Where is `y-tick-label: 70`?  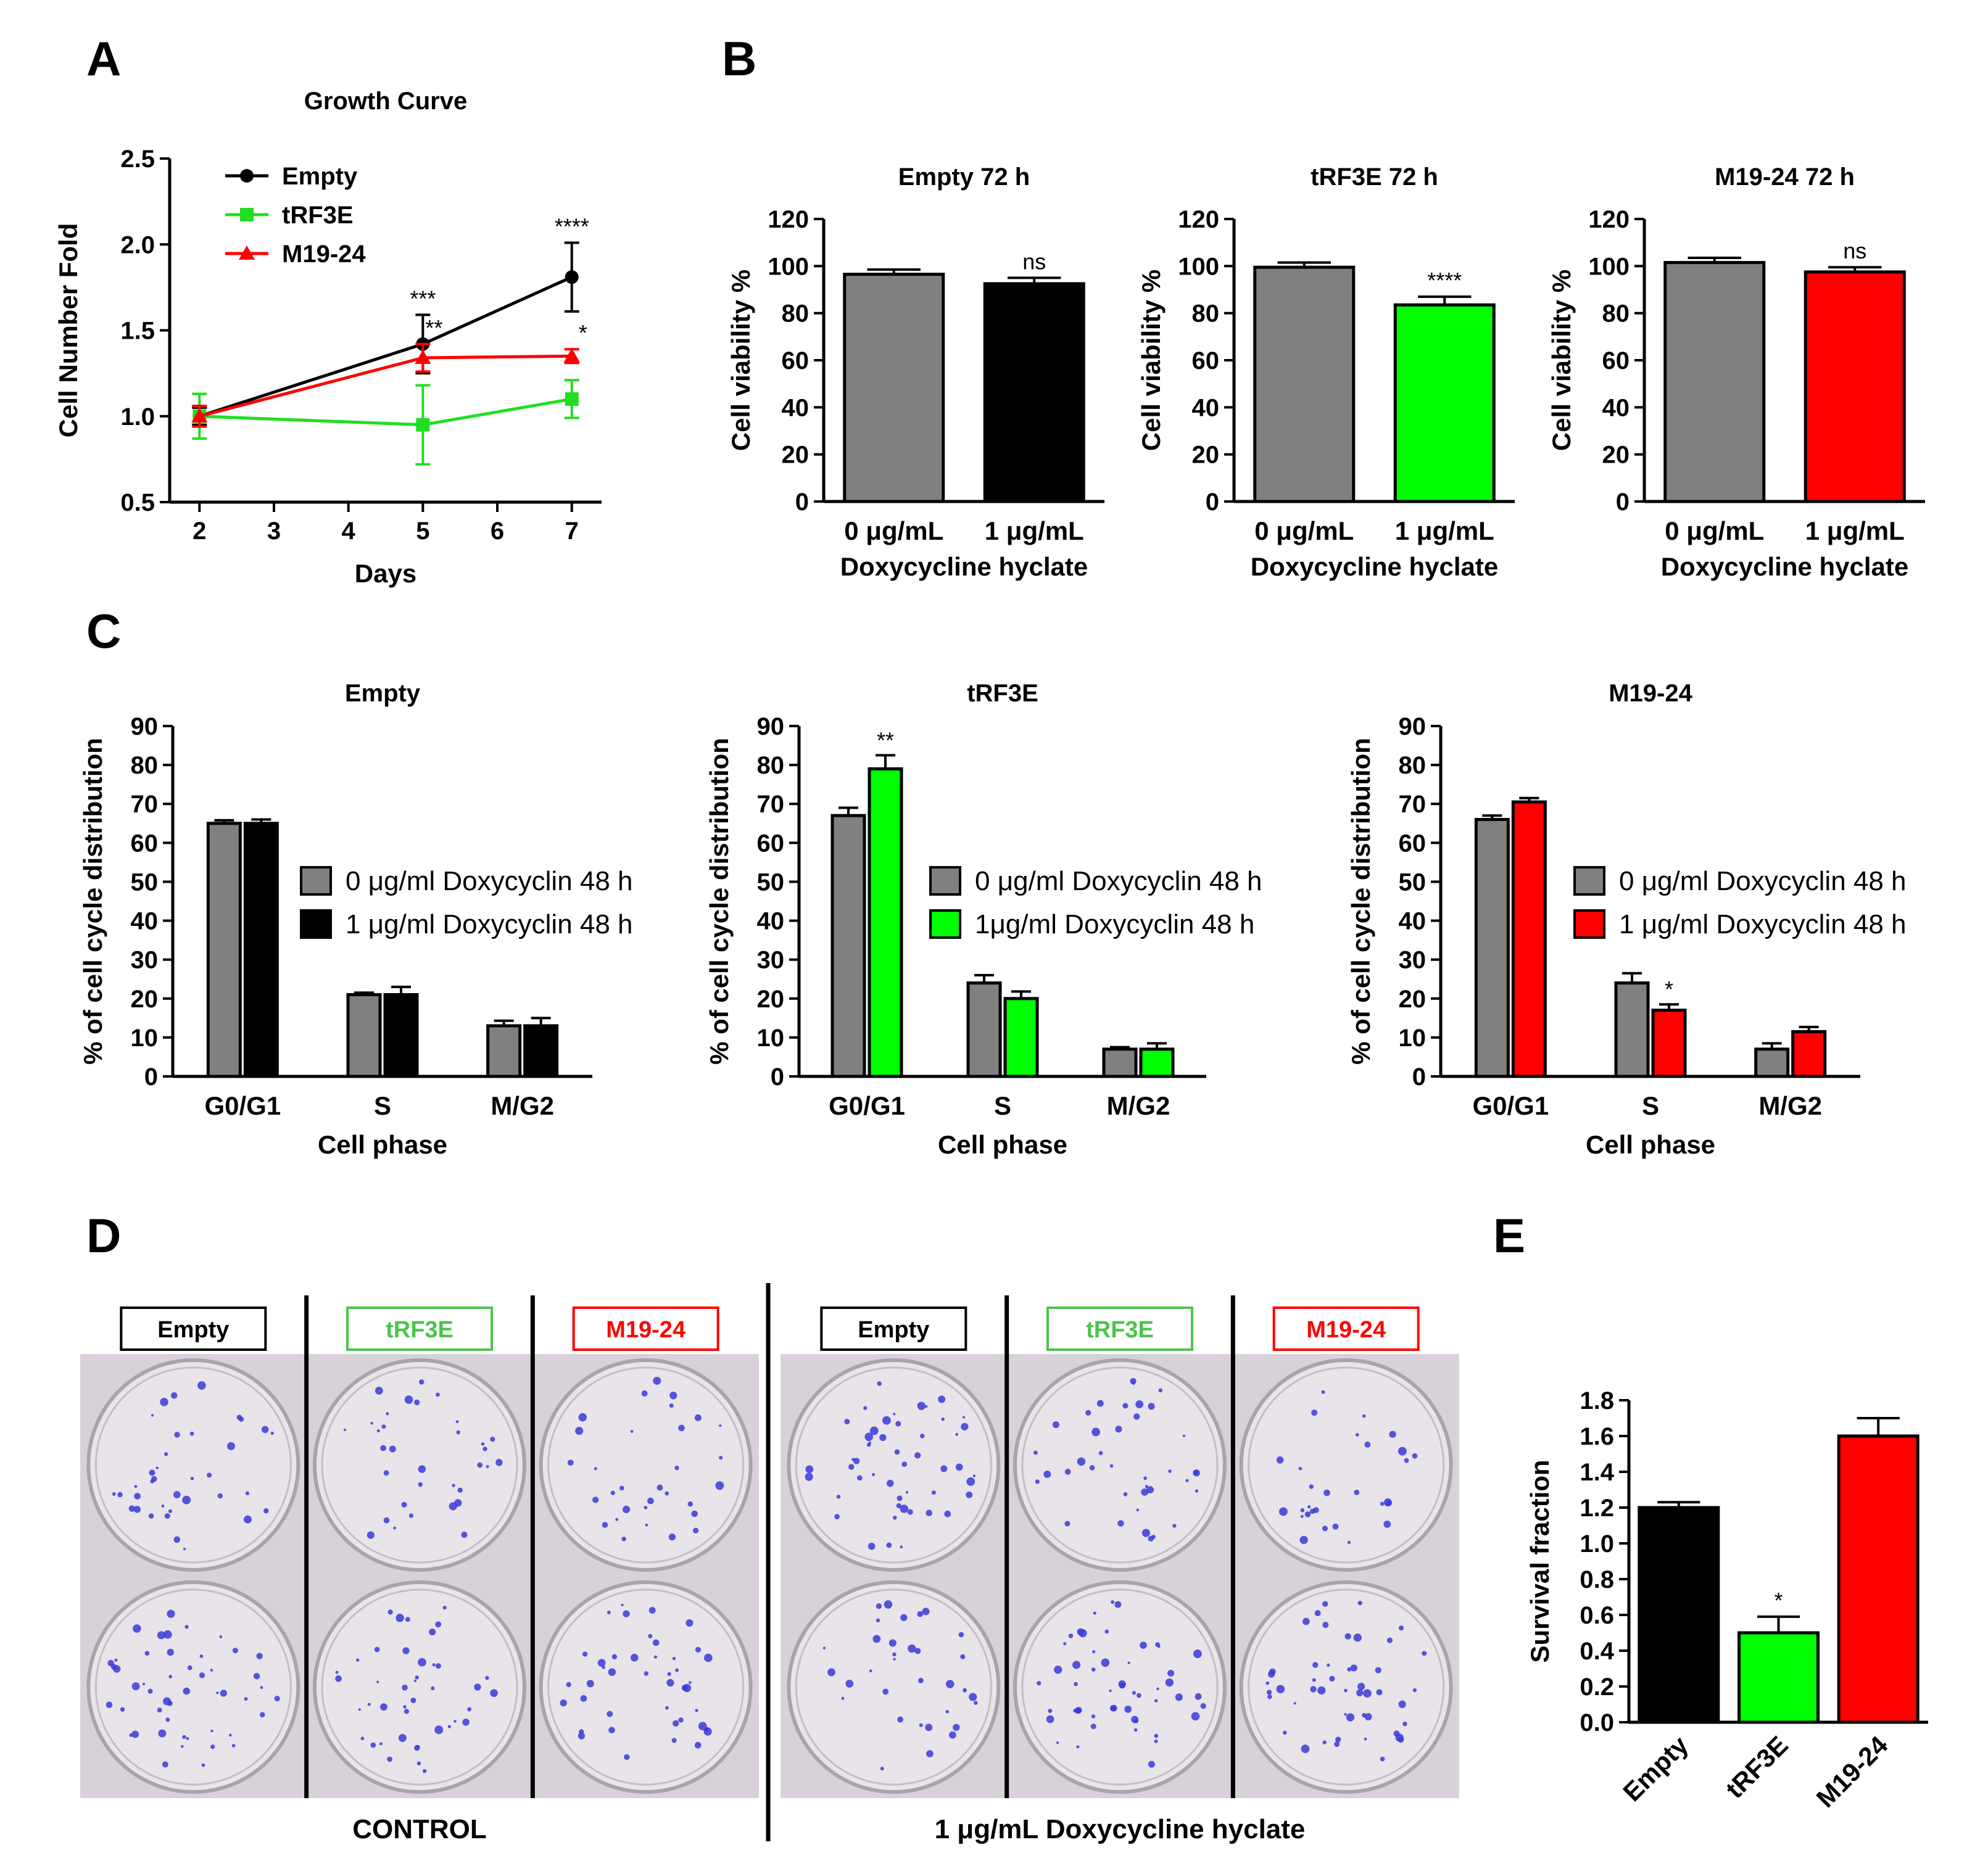 y-tick-label: 70 is located at coordinates (771, 804).